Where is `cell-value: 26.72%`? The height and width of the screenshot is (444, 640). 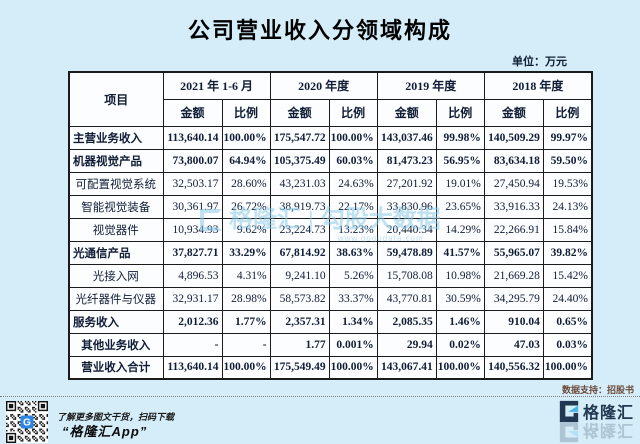
cell-value: 26.72% is located at coordinates (246, 206).